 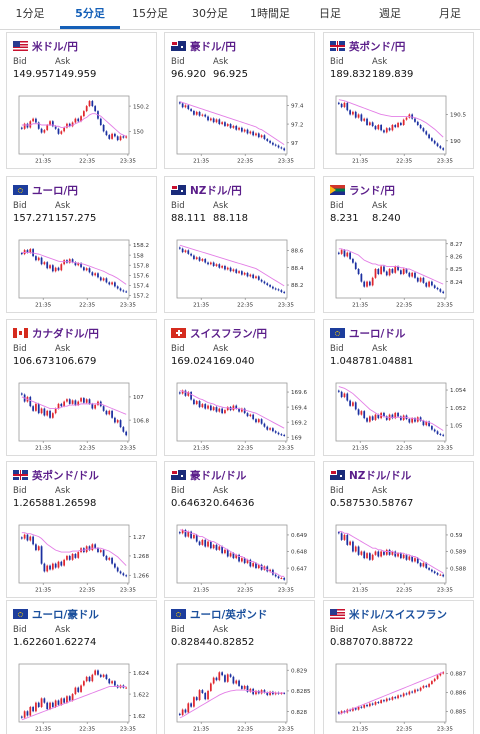 What do you see at coordinates (243, 416) in the screenshot?
I see `price-chart: 169.6 169.4 169.2 169 21:35 22:35 23:35` at bounding box center [243, 416].